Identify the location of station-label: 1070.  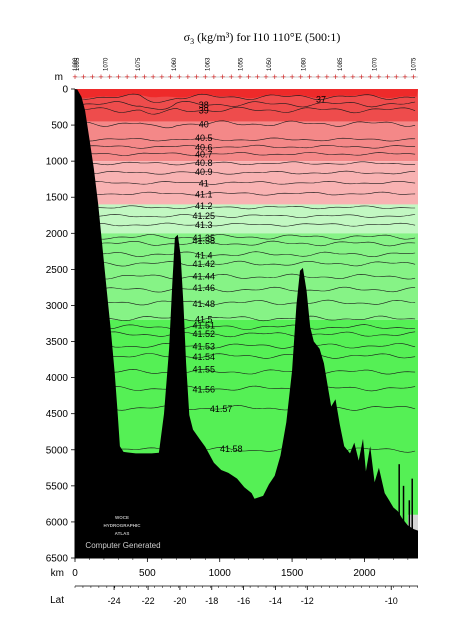
(376, 64).